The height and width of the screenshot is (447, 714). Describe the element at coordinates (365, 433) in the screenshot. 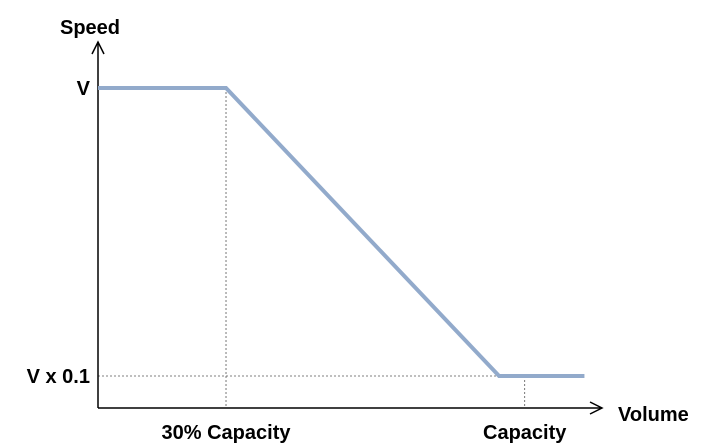

I see `x-tick-labels: 30% Capacity Capacity` at that location.